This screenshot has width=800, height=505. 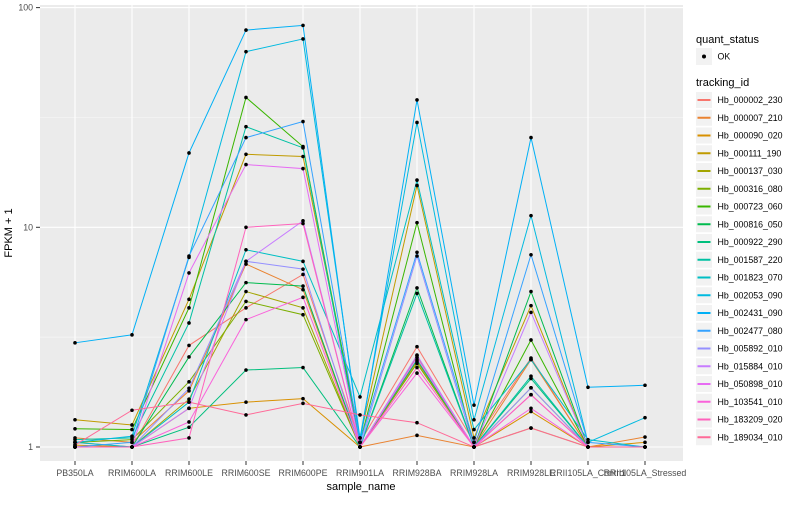 I want to click on x-tick-label: PB350LA, so click(x=74, y=473).